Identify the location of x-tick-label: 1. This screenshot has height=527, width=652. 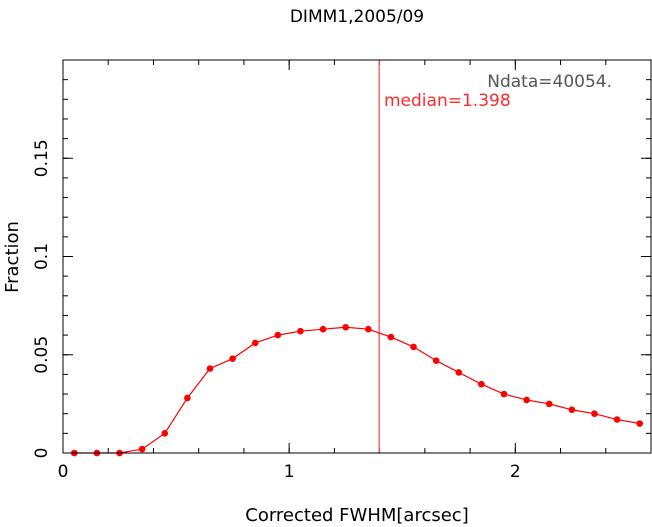
(289, 472).